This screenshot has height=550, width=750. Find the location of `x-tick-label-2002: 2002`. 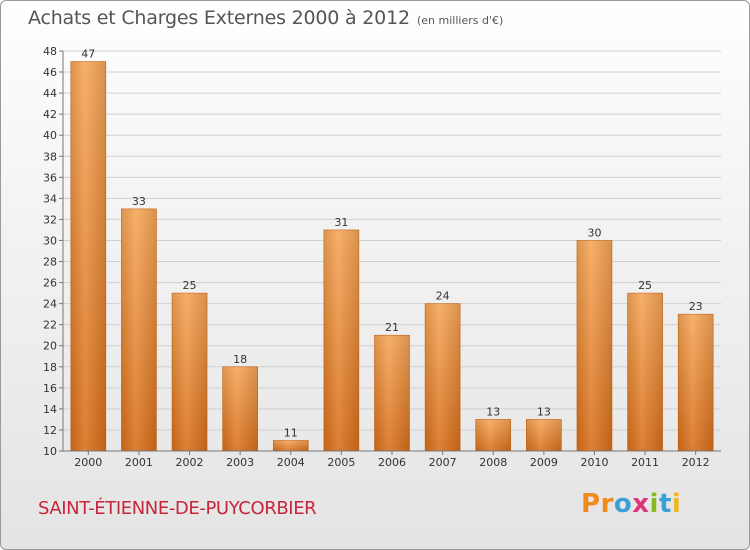

x-tick-label-2002: 2002 is located at coordinates (190, 462).